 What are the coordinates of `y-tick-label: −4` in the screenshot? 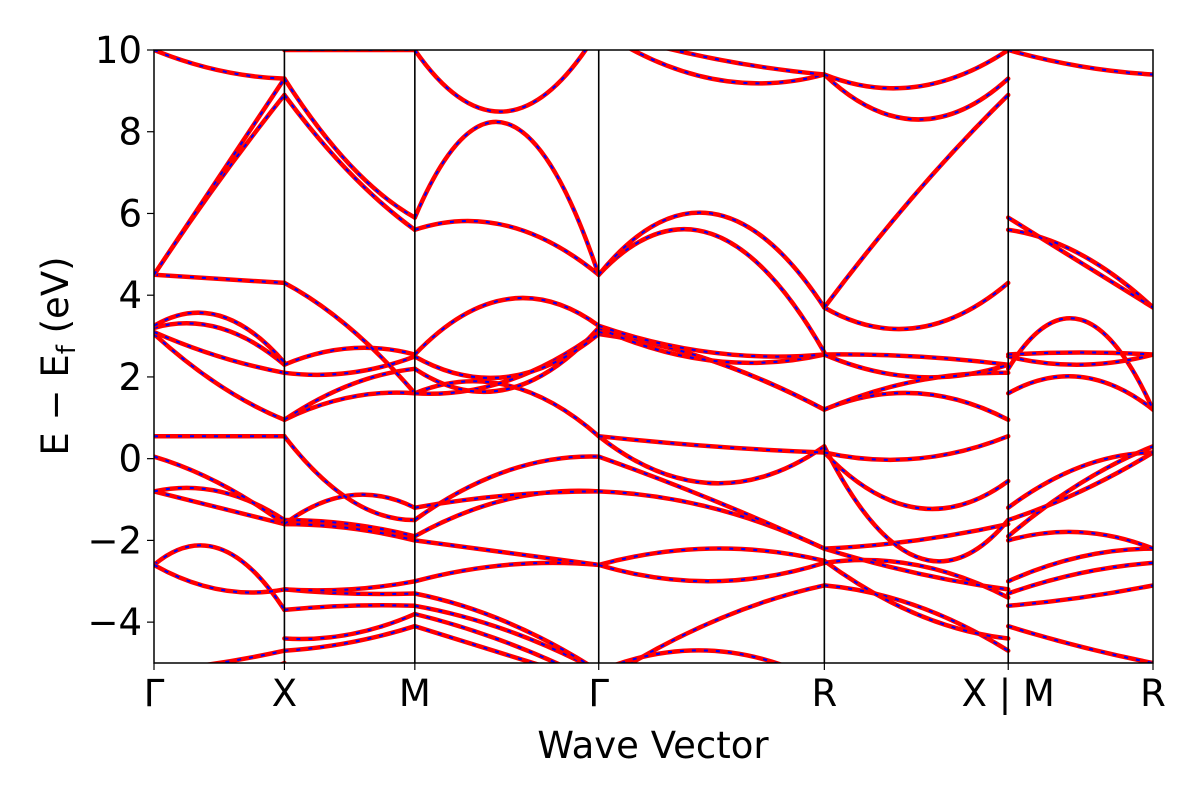 It's located at (114, 622).